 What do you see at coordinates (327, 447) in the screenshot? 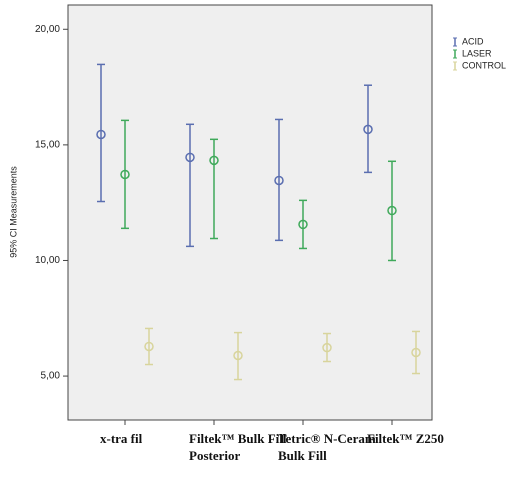
I see `x-tick-label: Tetric® N-Ceram Bulk Fill` at bounding box center [327, 447].